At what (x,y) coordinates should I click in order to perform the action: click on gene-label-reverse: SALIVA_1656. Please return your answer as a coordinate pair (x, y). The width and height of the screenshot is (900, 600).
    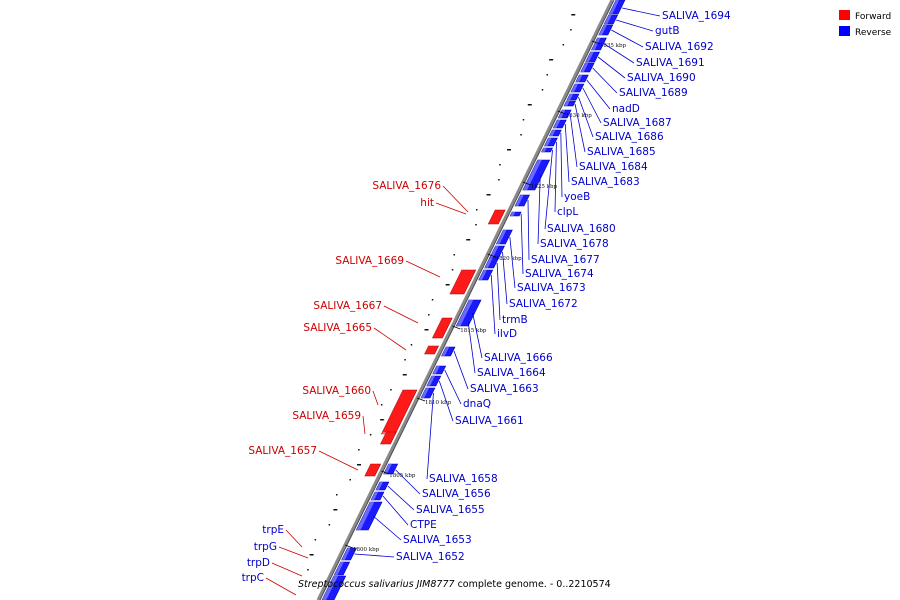
    Looking at the image, I should click on (456, 494).